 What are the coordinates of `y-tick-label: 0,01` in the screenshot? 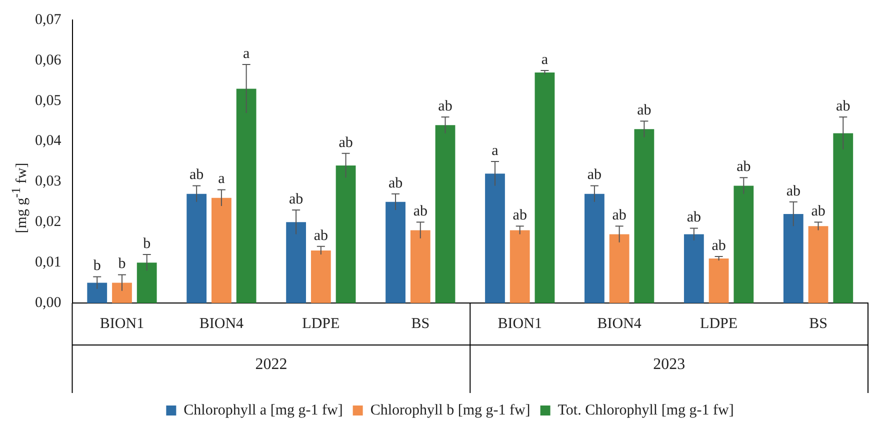 It's located at (48, 262).